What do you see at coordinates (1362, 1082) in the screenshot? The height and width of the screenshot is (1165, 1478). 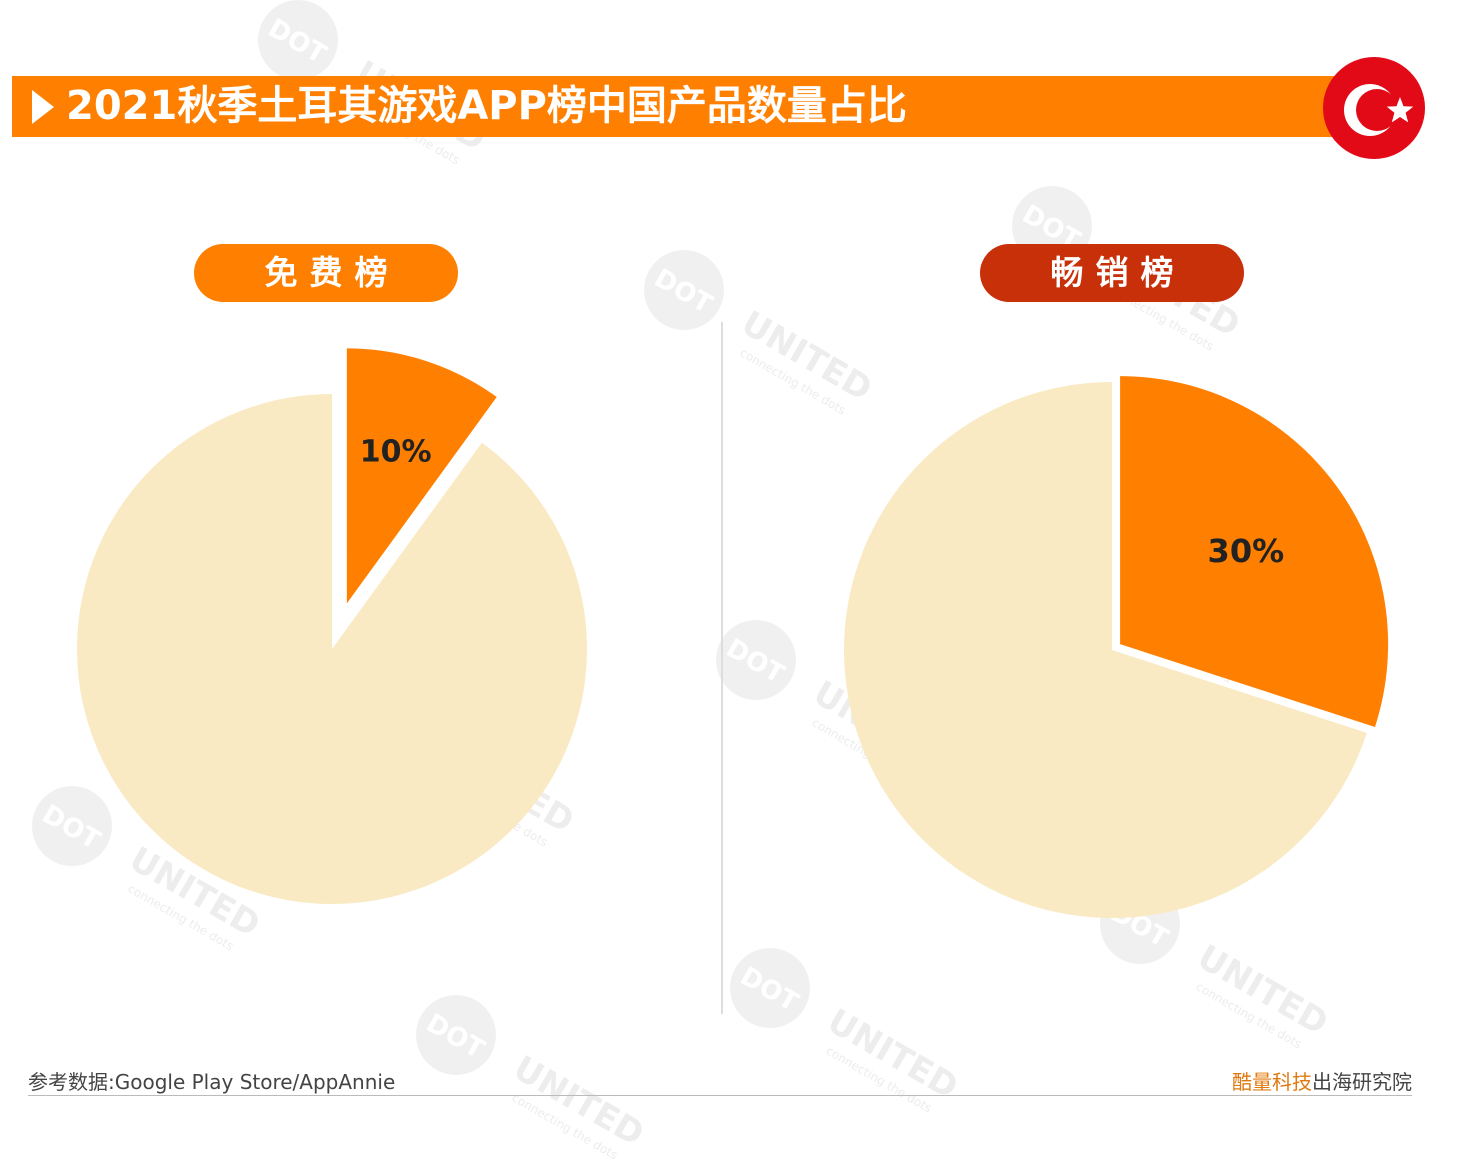 I see `brand-rest: 出海研究院` at bounding box center [1362, 1082].